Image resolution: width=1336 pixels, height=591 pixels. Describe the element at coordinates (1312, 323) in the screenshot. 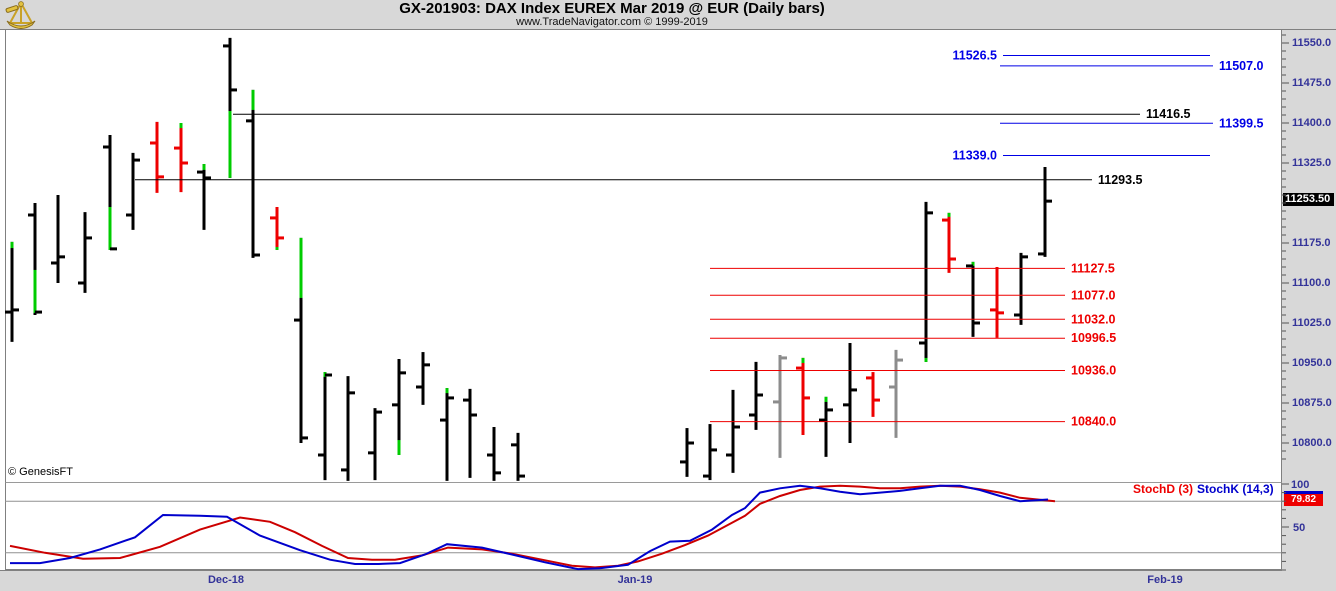

I see `price-axis-label: 11025.0` at that location.